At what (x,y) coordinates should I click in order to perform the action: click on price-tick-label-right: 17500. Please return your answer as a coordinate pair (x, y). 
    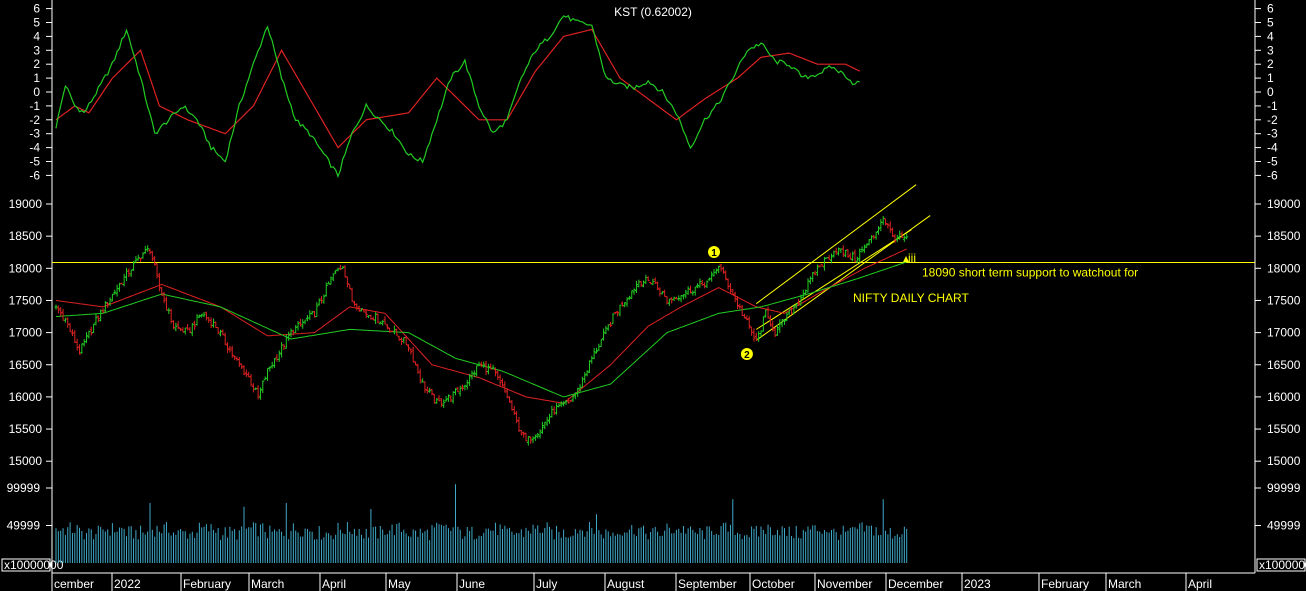
    Looking at the image, I should click on (1284, 300).